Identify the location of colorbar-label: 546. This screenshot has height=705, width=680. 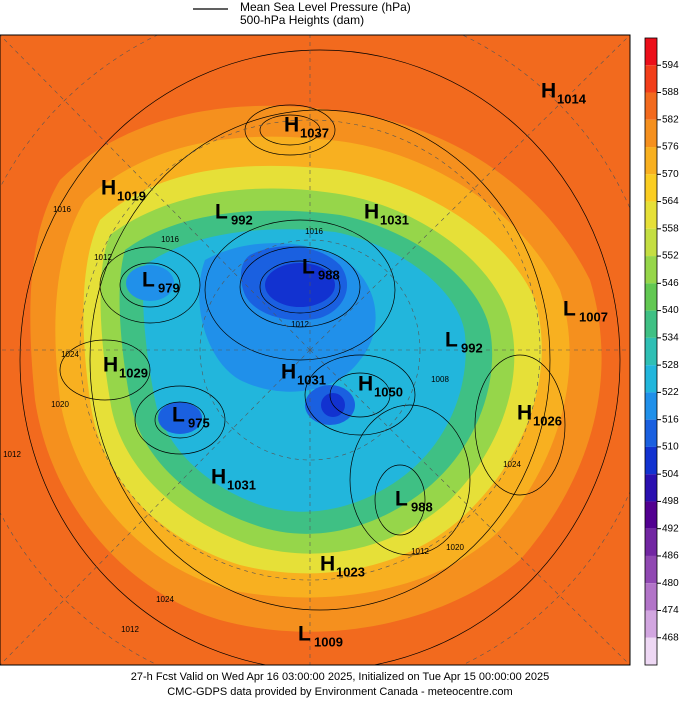
(670, 283).